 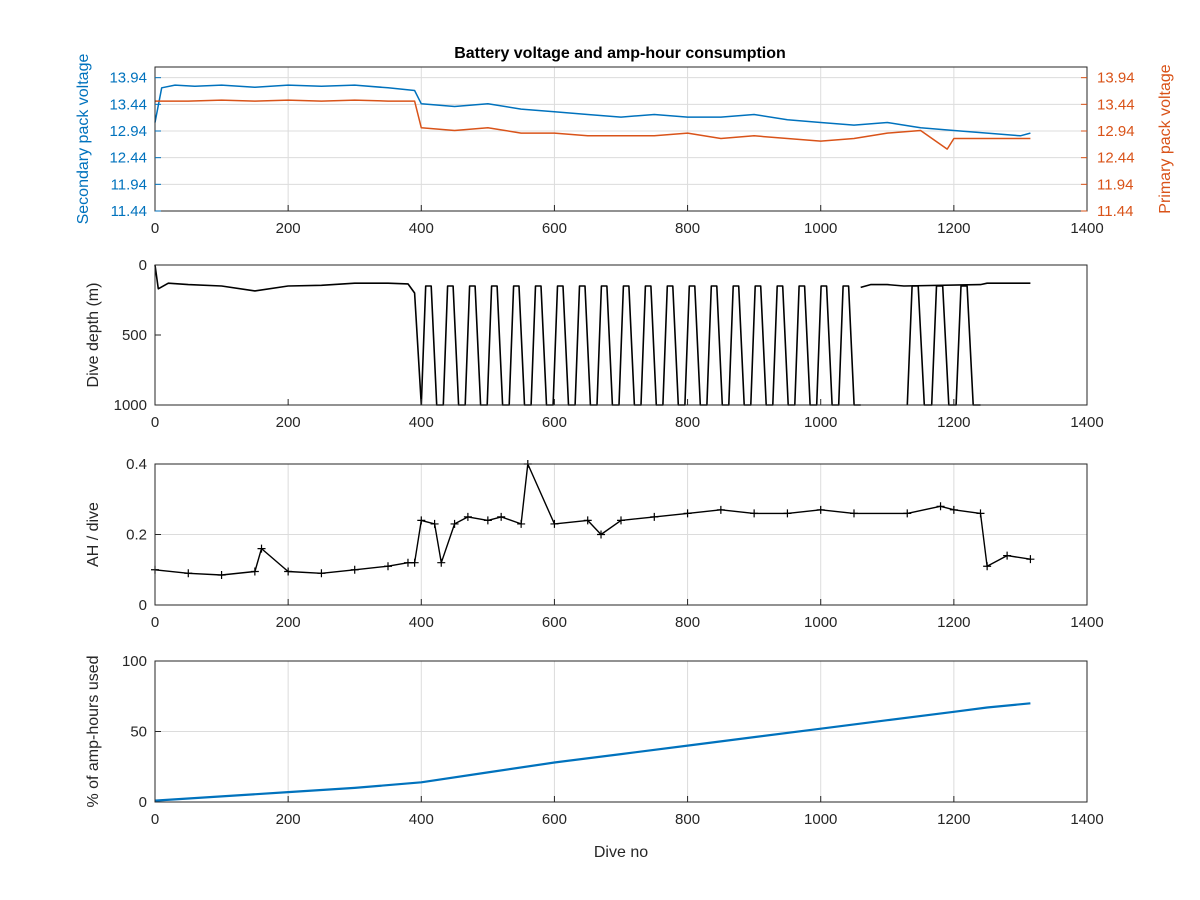 I want to click on y-tick-label: 50, so click(x=138, y=732).